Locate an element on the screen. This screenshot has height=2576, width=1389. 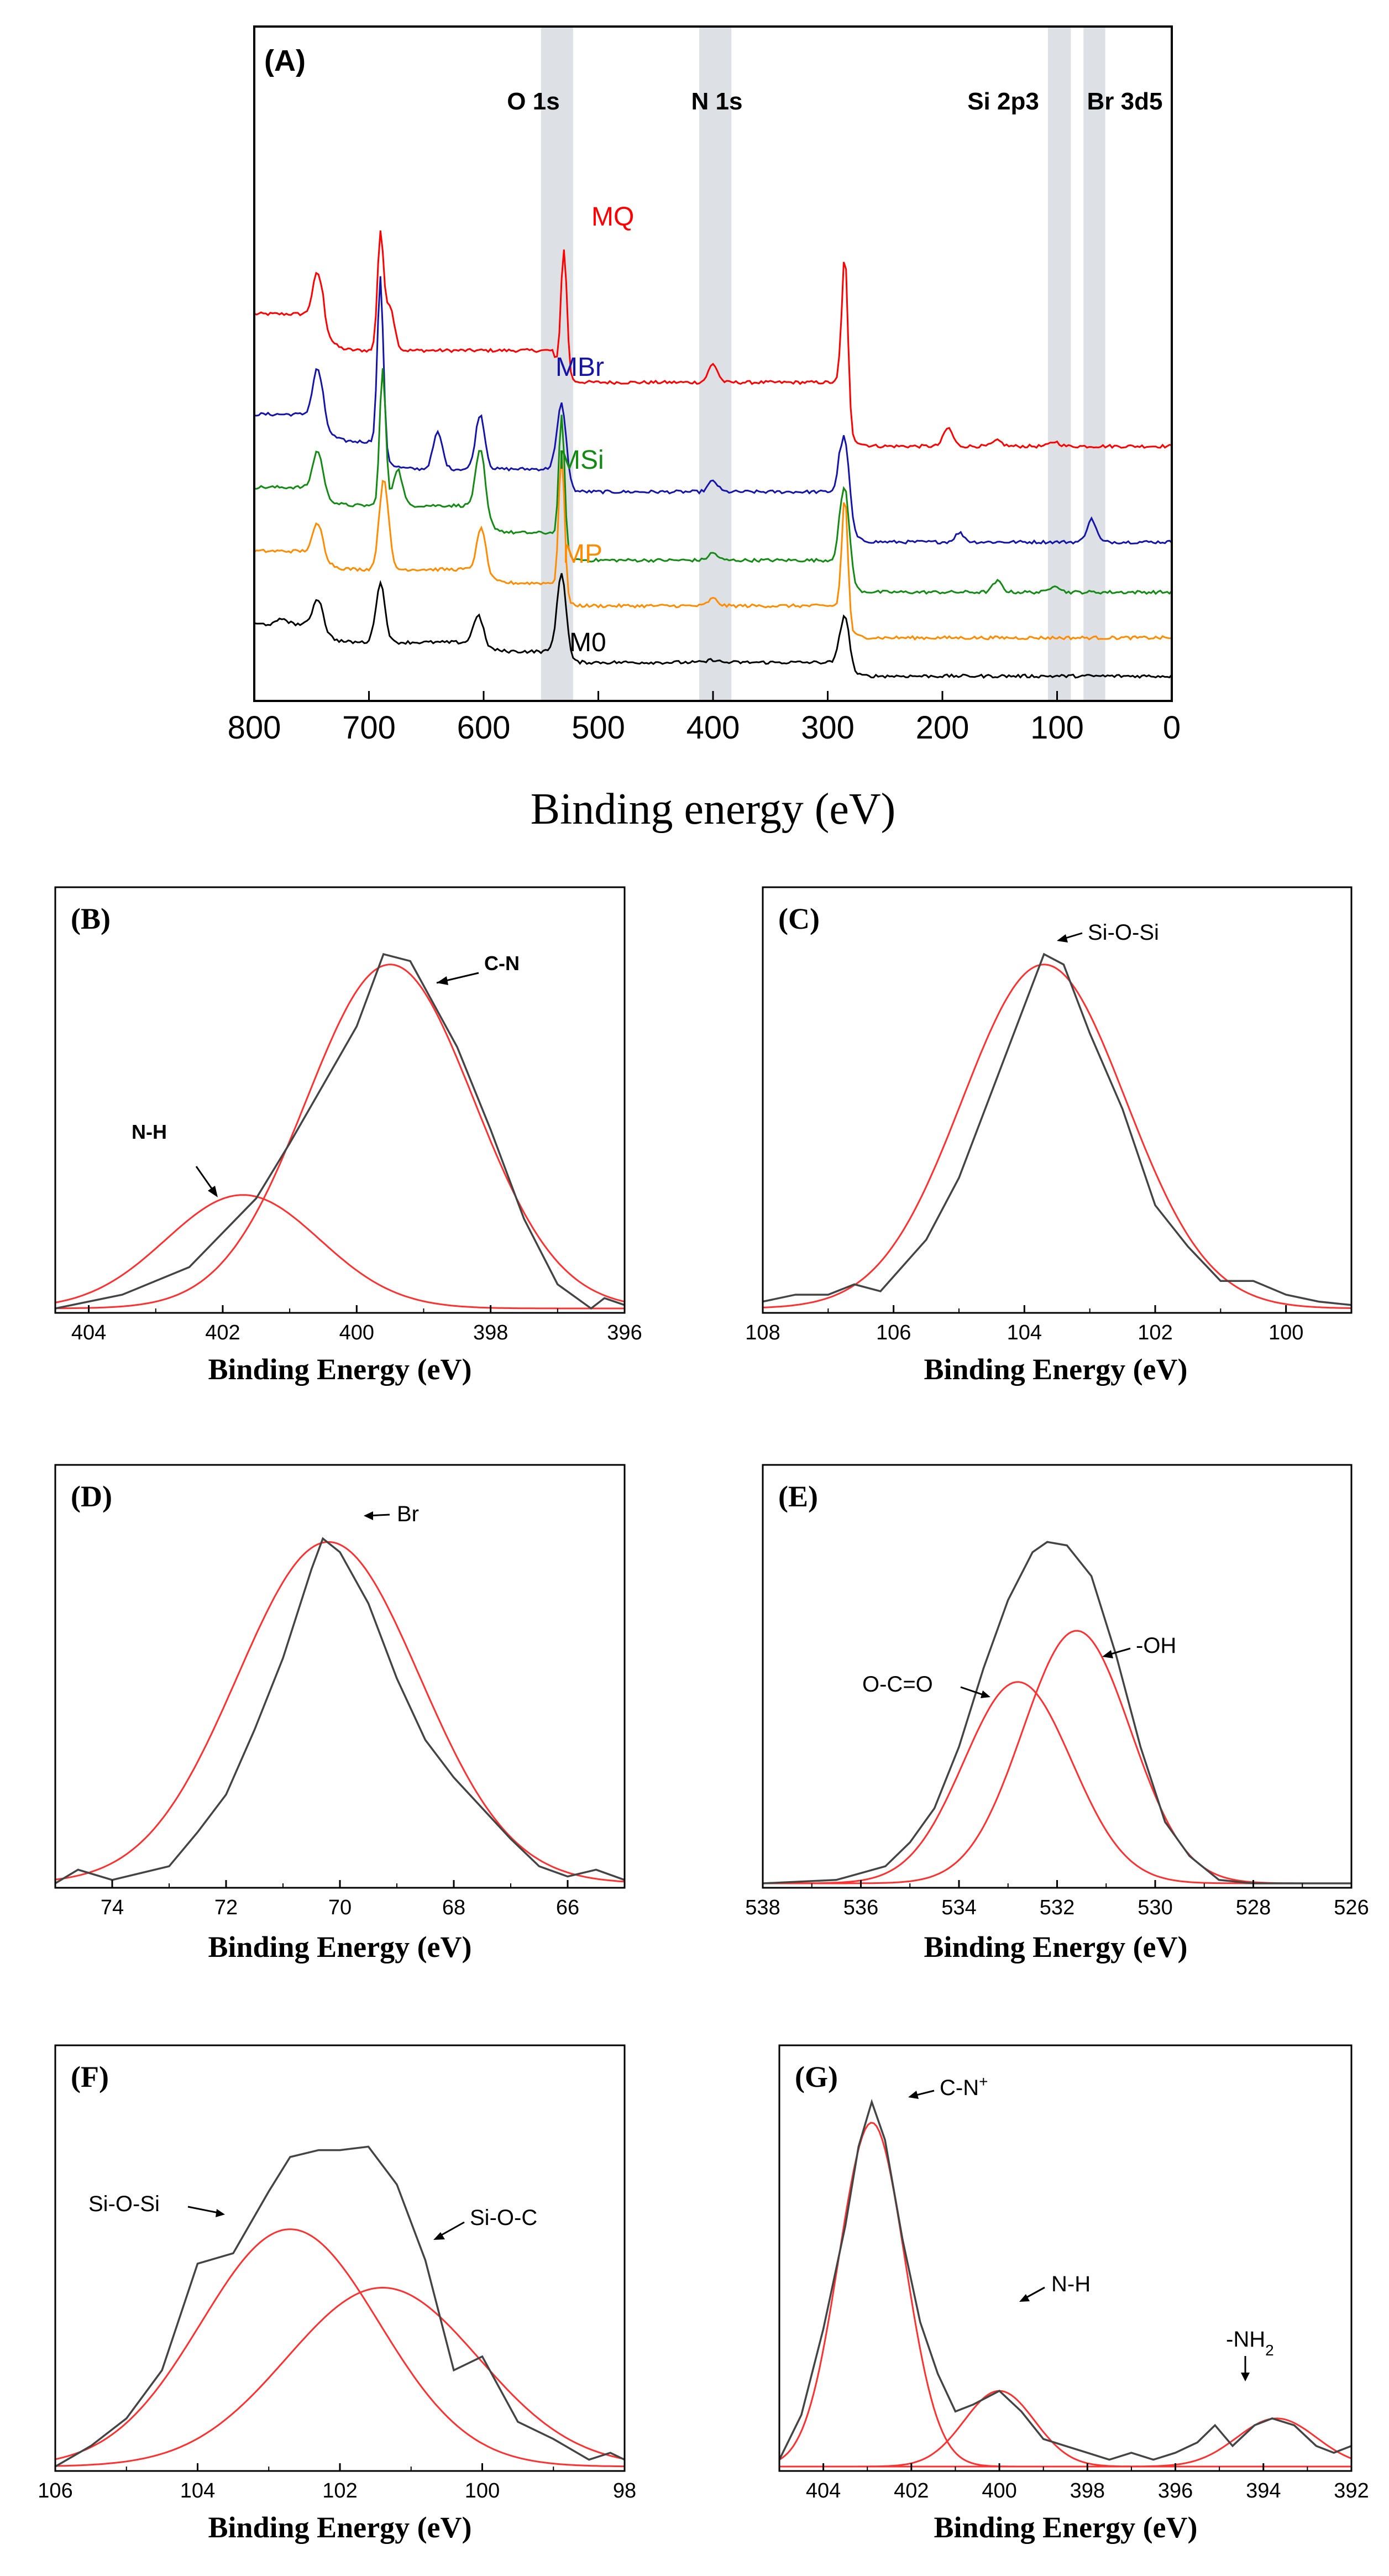
annotation-si-o-si-f: Si-O-Si is located at coordinates (124, 2204).